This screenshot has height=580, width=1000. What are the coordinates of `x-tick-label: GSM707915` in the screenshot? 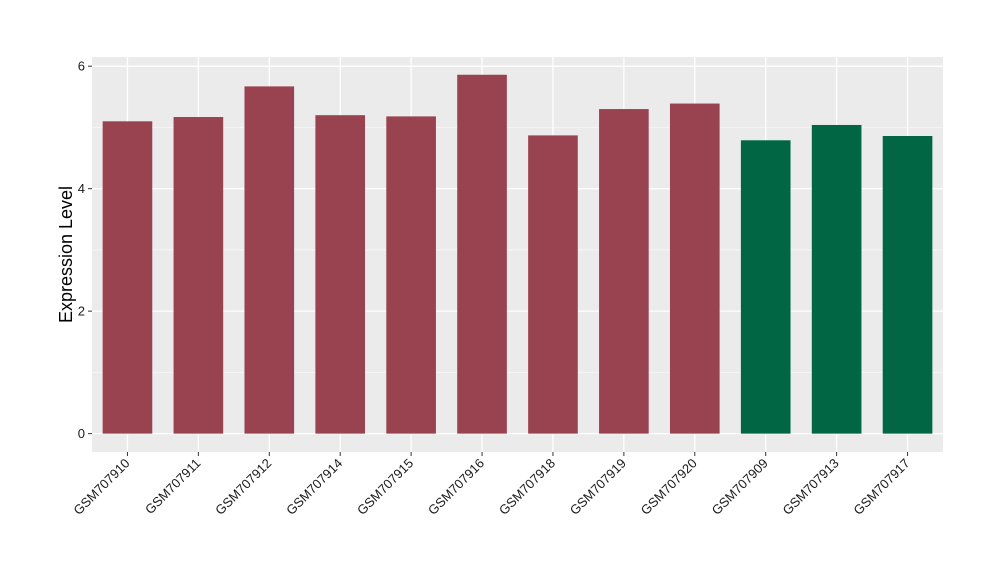 It's located at (385, 487).